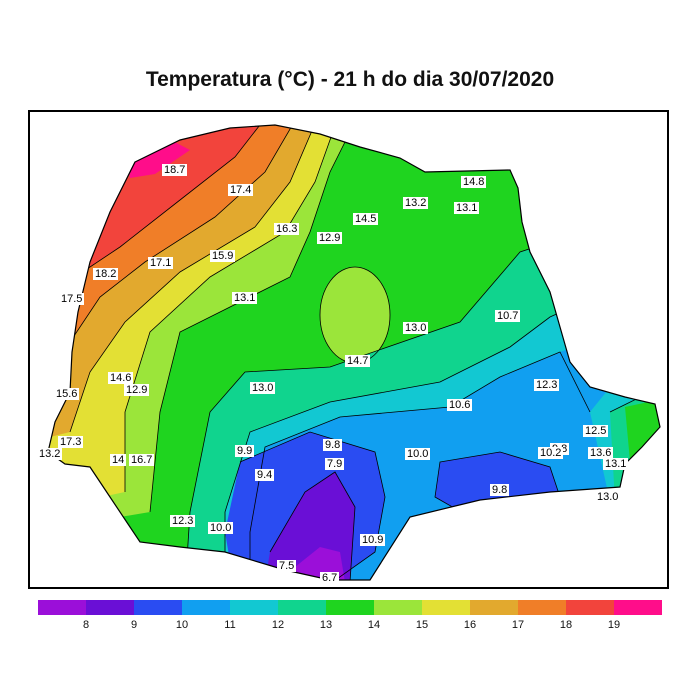  What do you see at coordinates (175, 170) in the screenshot?
I see `station-value-label: 18.7` at bounding box center [175, 170].